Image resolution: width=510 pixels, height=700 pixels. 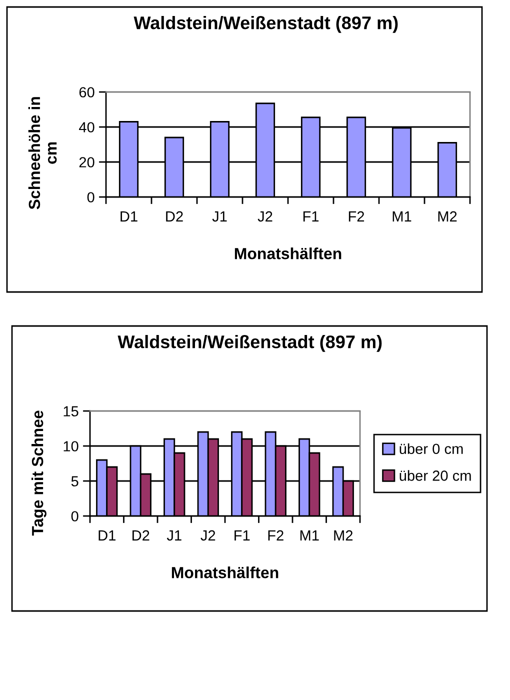 What do you see at coordinates (431, 448) in the screenshot?
I see `legend-label: über 0 cm` at bounding box center [431, 448].